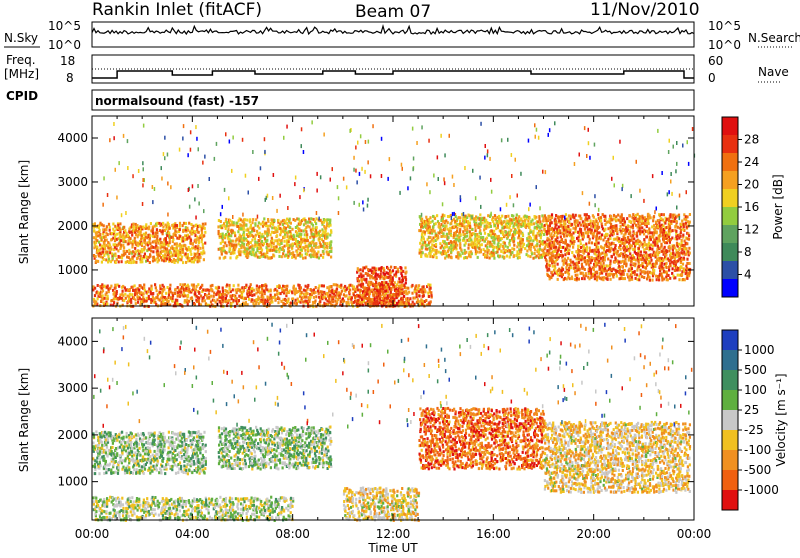 The width and height of the screenshot is (800, 558). I want to click on beam-title: Beam 07, so click(393, 12).